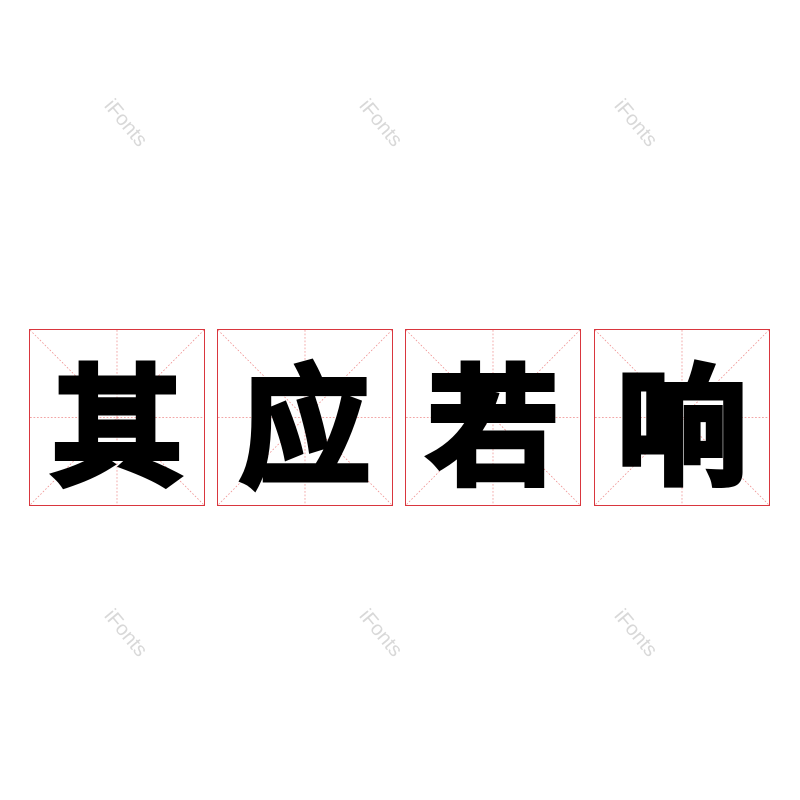 The height and width of the screenshot is (800, 800). What do you see at coordinates (305, 429) in the screenshot?
I see `character-2: 应` at bounding box center [305, 429].